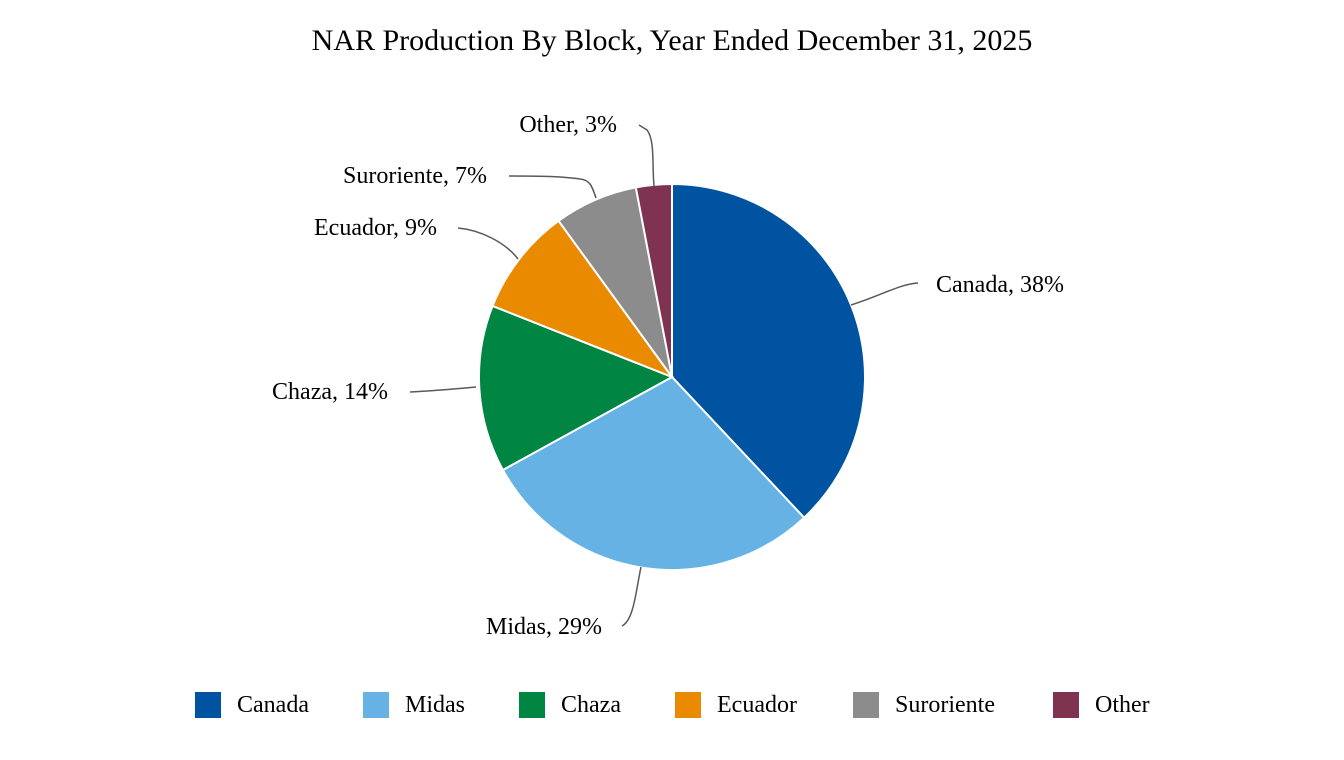 This screenshot has width=1344, height=760. What do you see at coordinates (435, 704) in the screenshot?
I see `legend-label-midas: Midas` at bounding box center [435, 704].